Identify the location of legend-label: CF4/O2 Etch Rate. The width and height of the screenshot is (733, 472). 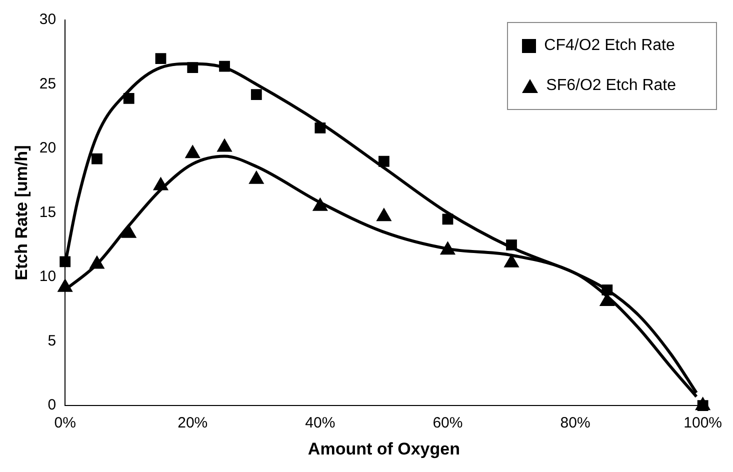
(609, 45).